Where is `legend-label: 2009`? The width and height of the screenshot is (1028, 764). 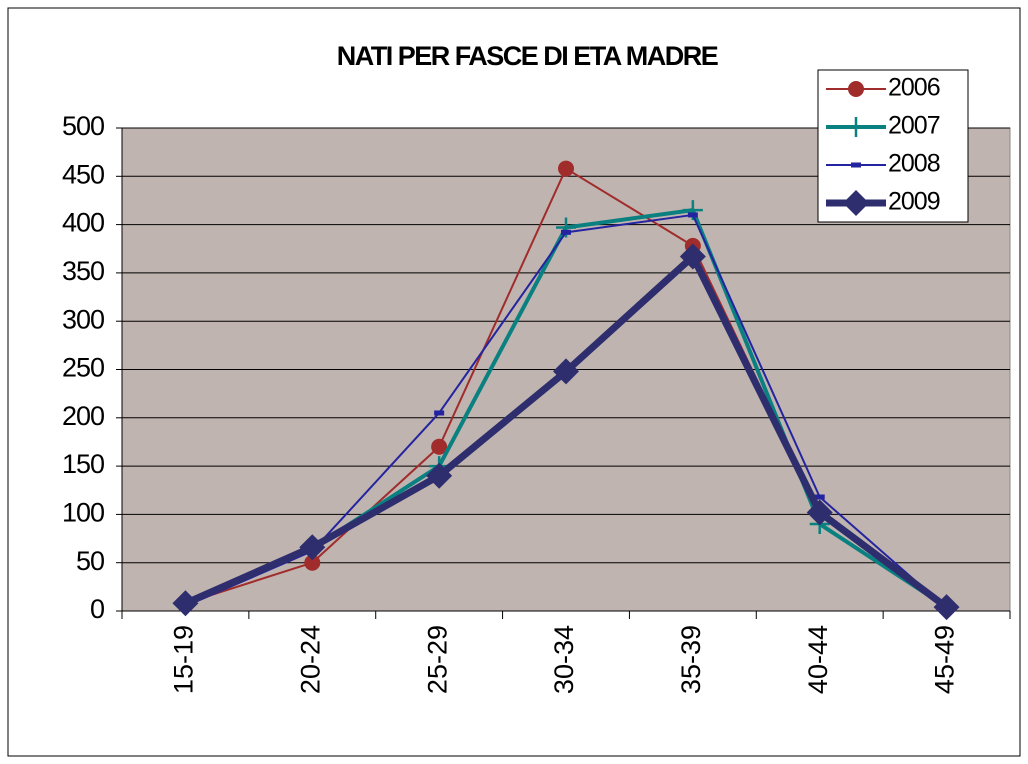 legend-label: 2009 is located at coordinates (914, 202).